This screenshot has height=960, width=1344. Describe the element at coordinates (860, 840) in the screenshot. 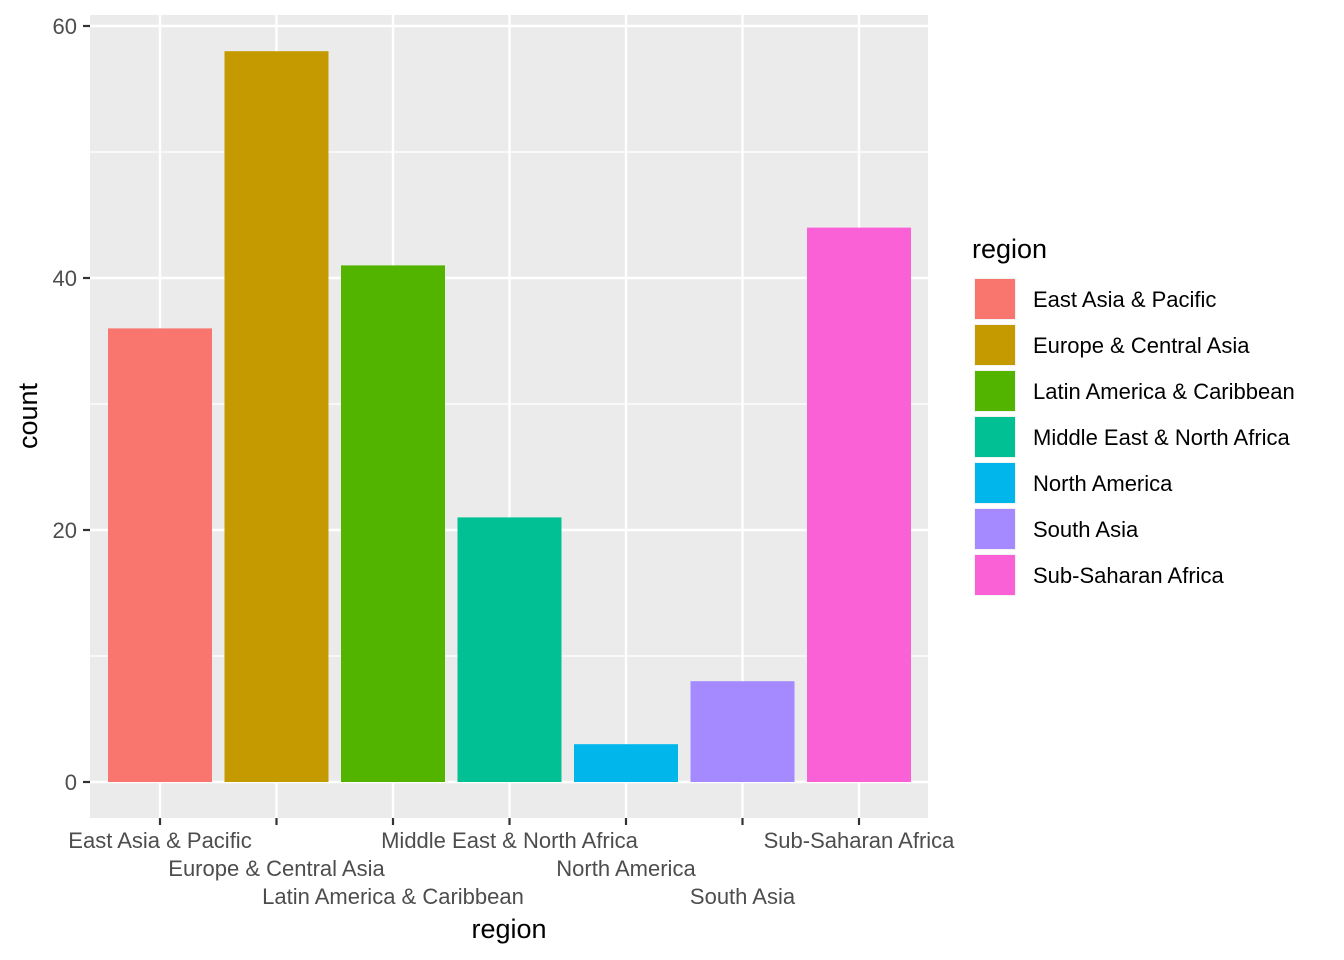

I see `x-tick-label: Sub-Saharan Africa` at that location.